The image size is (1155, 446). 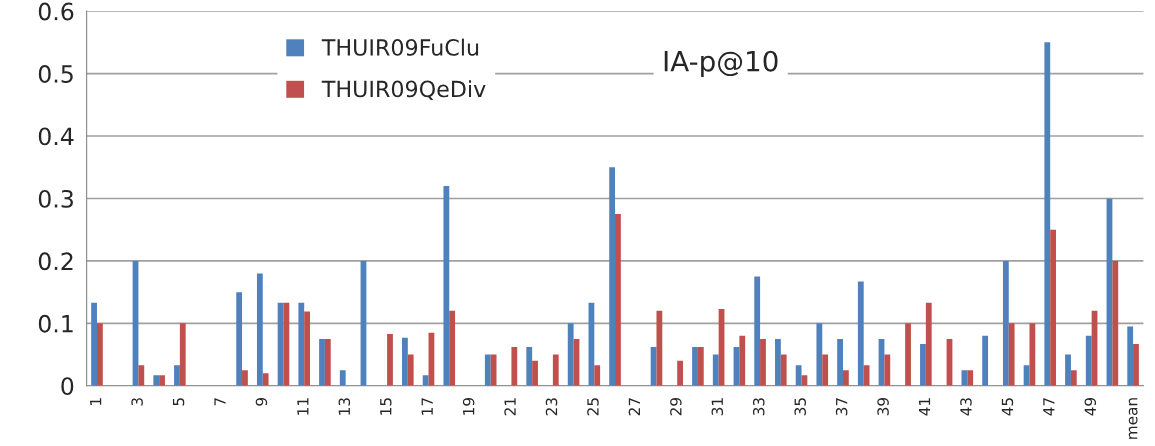 What do you see at coordinates (924, 407) in the screenshot?
I see `x-tick-label: 41` at bounding box center [924, 407].